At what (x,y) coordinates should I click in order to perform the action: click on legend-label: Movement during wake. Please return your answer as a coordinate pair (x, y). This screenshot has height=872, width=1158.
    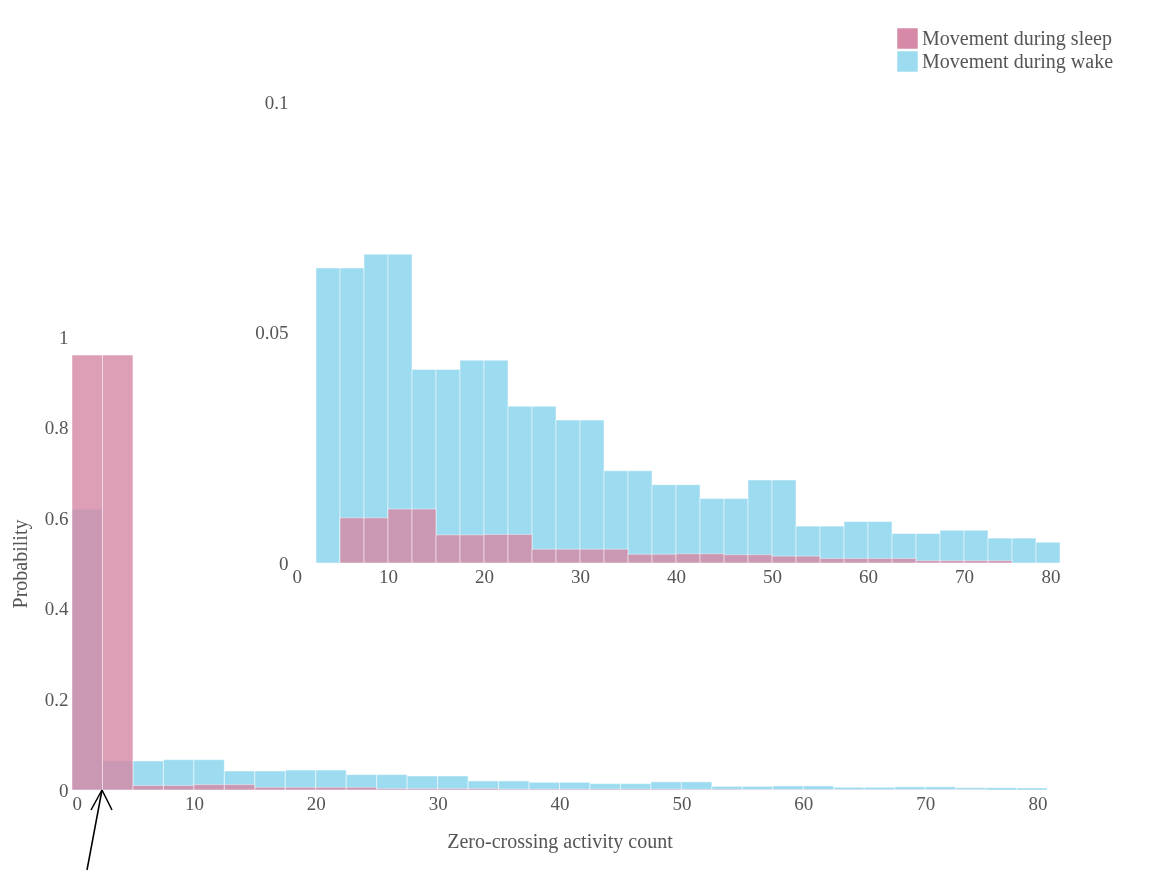
    Looking at the image, I should click on (1018, 61).